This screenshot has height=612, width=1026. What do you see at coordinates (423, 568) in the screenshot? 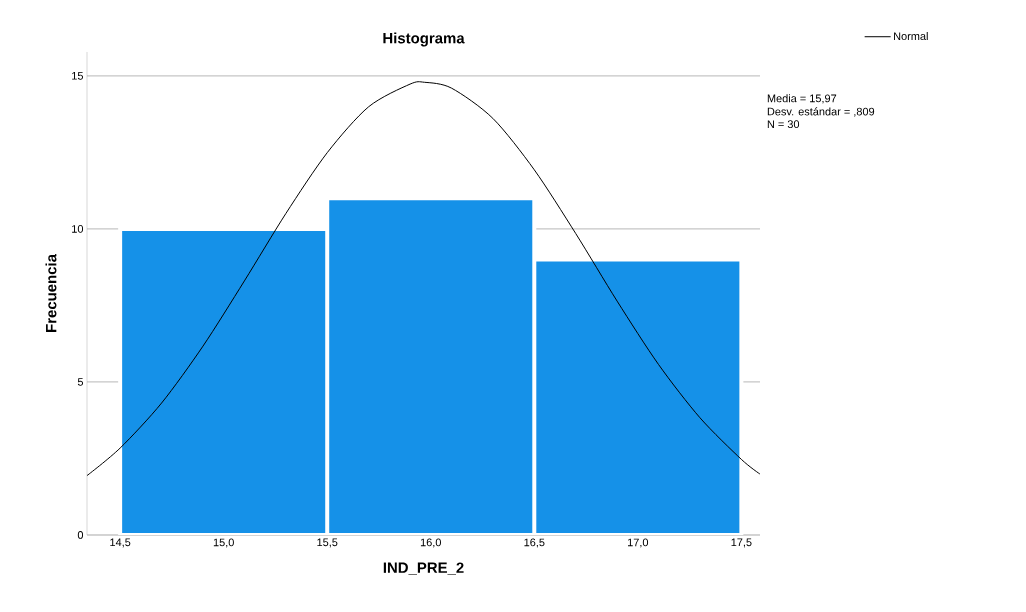
I see `x-axis-title: IND_PRE_2` at bounding box center [423, 568].